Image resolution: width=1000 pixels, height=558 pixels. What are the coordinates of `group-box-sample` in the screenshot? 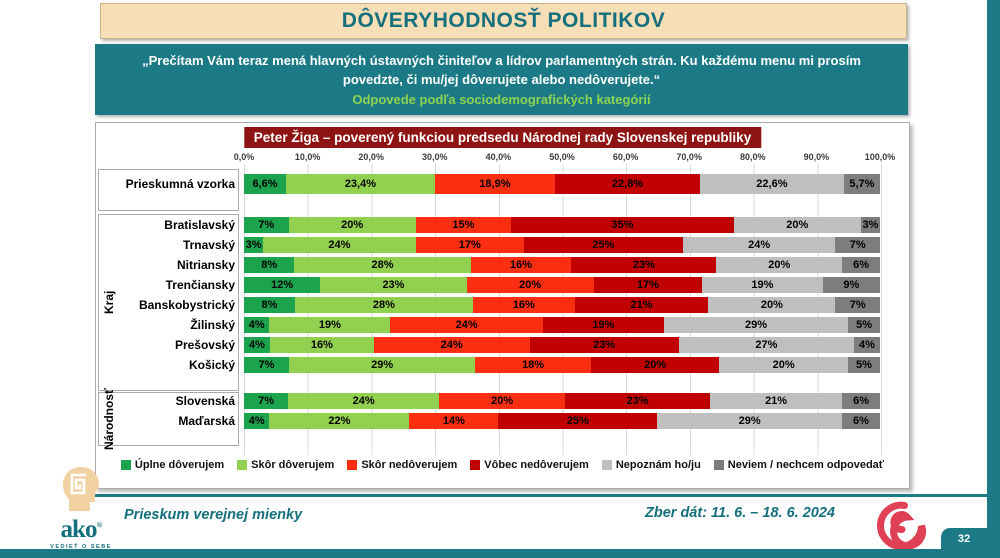 It's located at (168, 190).